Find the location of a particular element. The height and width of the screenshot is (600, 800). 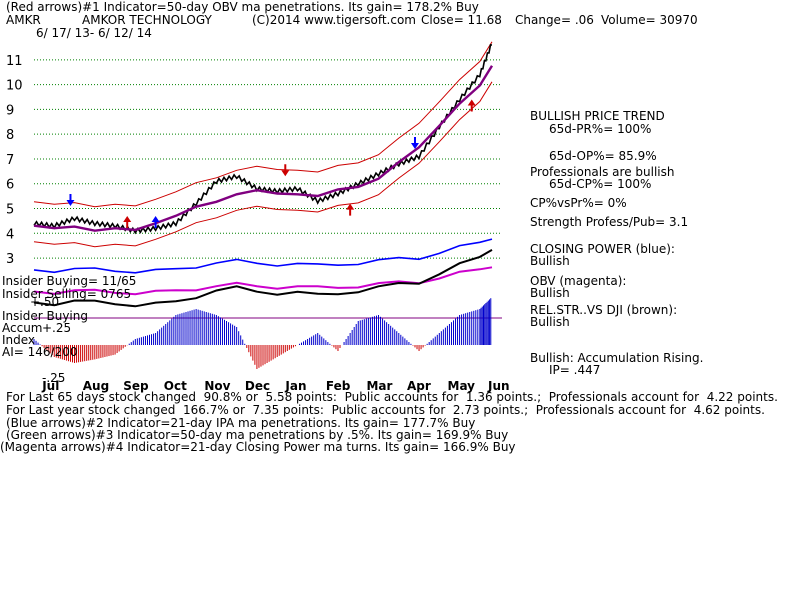

accum-status: Bullish: Accumulation Rising. is located at coordinates (617, 358).